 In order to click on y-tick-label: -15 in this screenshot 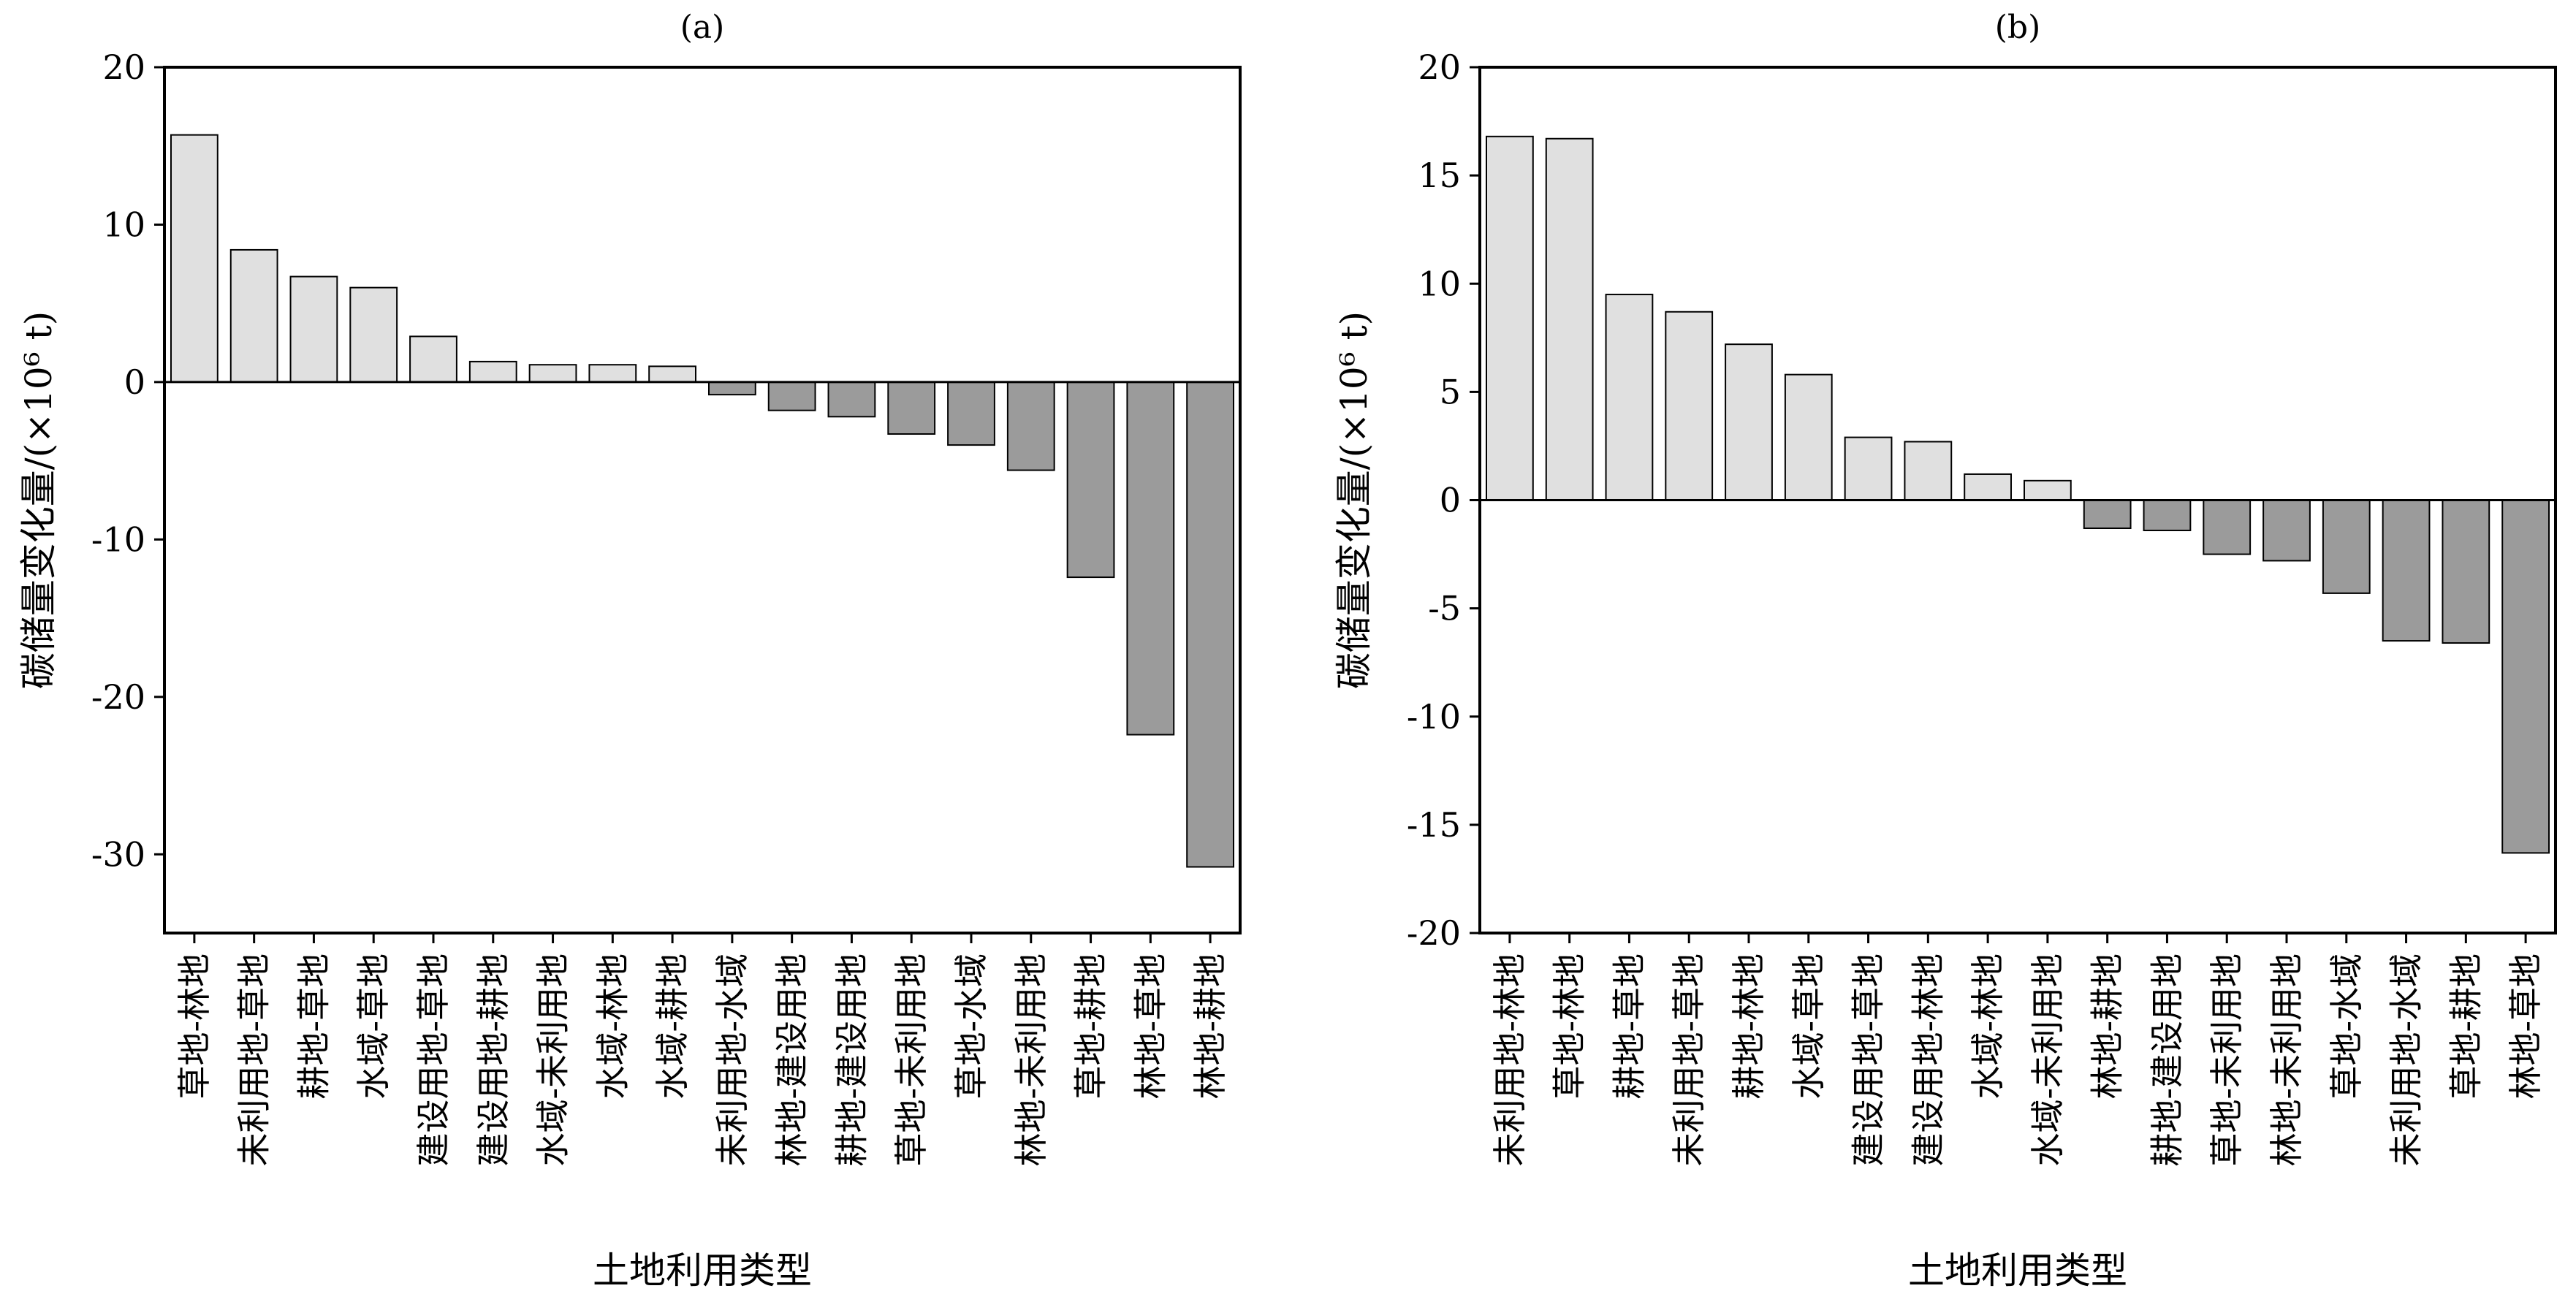, I will do `click(1434, 825)`.